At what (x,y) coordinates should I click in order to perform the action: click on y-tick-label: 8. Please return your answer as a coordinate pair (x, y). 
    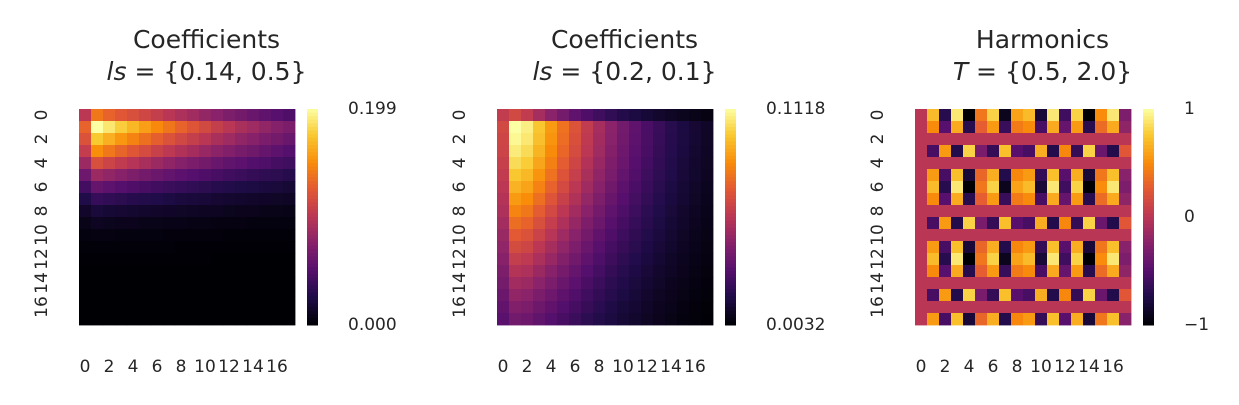
    Looking at the image, I should click on (878, 211).